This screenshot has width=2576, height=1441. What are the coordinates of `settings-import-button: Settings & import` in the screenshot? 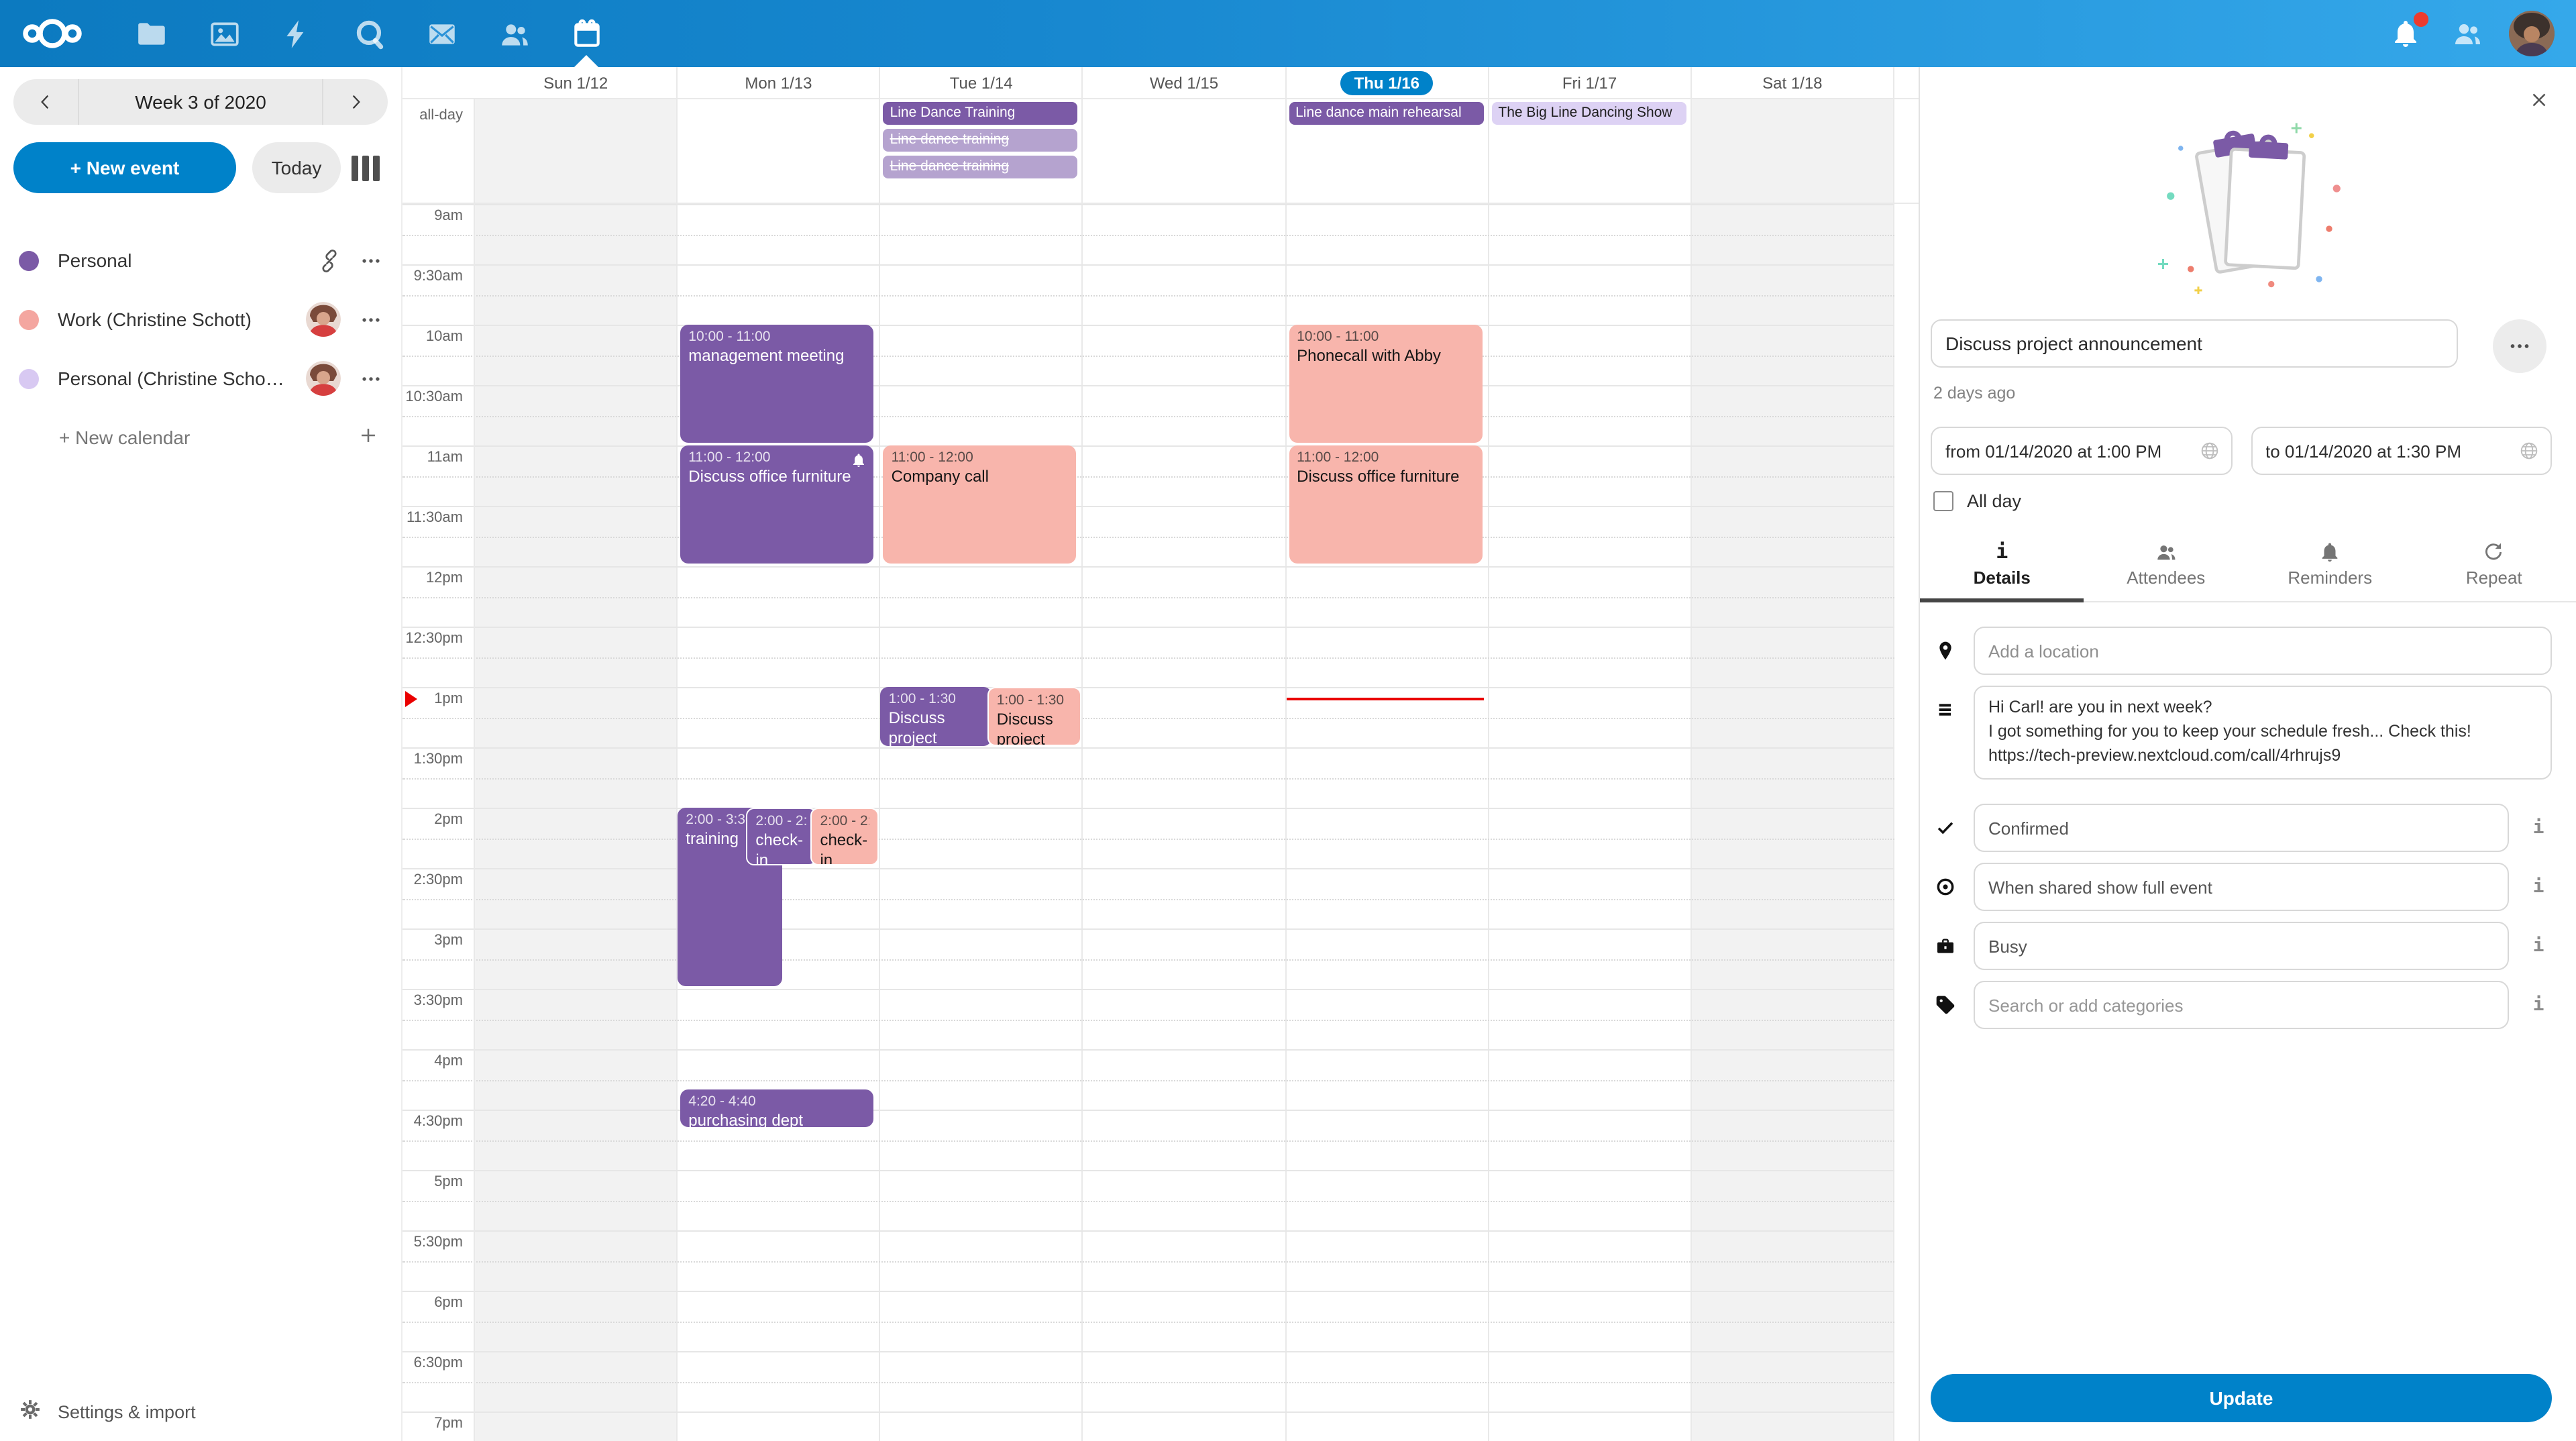 It's located at (200, 1411).